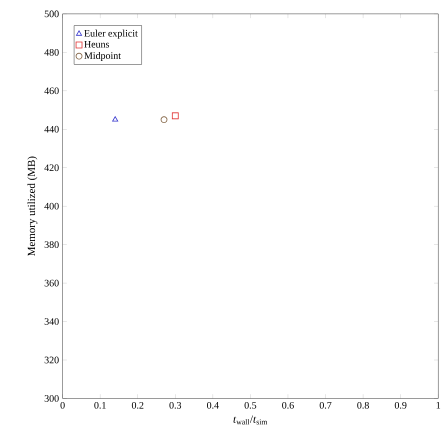 This screenshot has width=444, height=436. Describe the element at coordinates (51, 90) in the screenshot. I see `y-tick-label: 460` at that location.